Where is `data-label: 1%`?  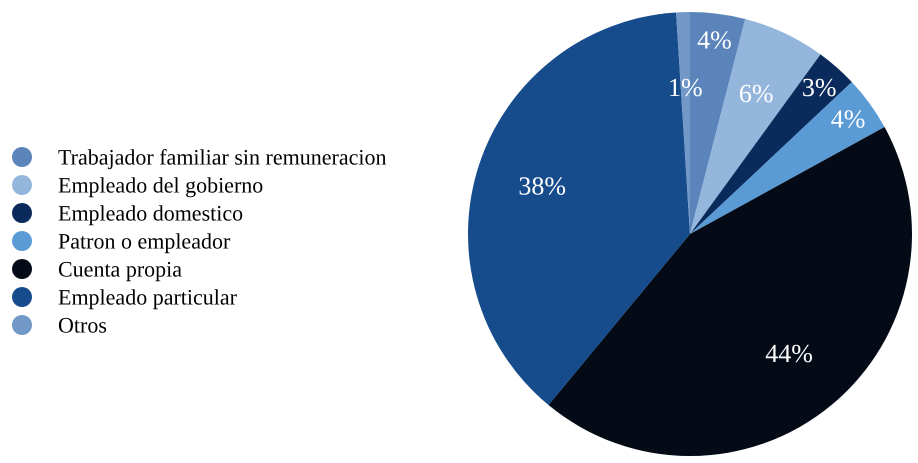 data-label: 1% is located at coordinates (685, 87).